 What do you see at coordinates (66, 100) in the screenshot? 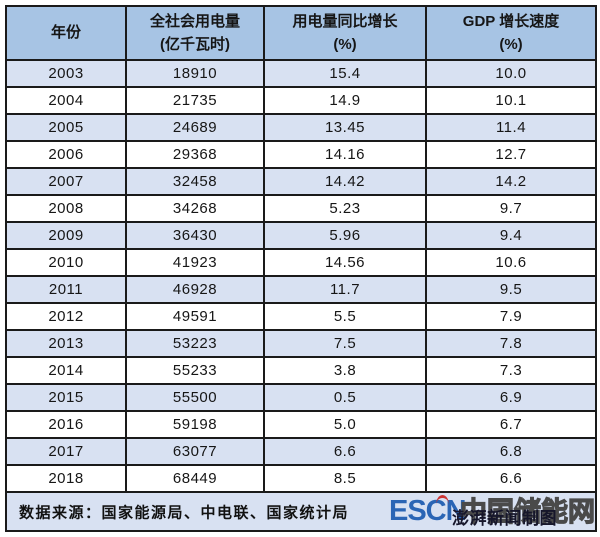
I see `table-cell: 2004` at bounding box center [66, 100].